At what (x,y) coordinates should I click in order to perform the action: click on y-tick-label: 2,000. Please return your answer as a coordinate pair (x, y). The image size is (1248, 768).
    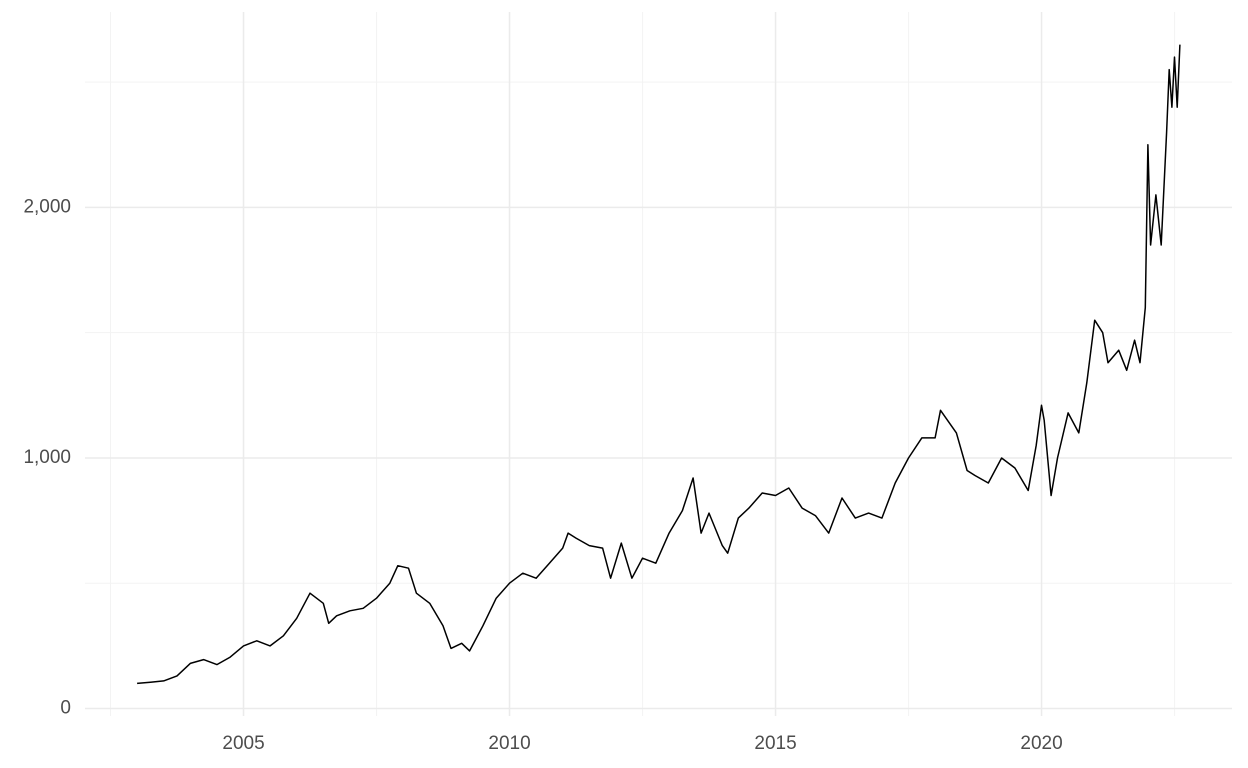
    Looking at the image, I should click on (47, 206).